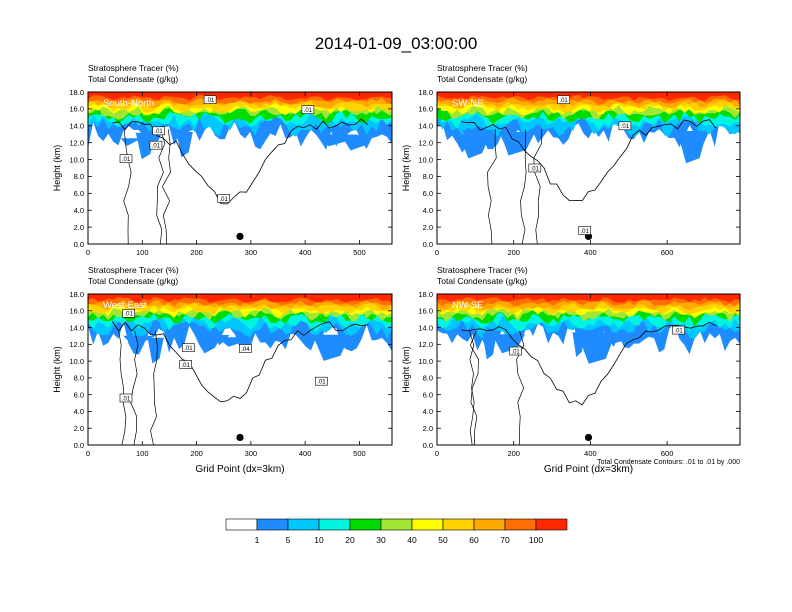  What do you see at coordinates (468, 103) in the screenshot?
I see `panel-label: SW-NE` at bounding box center [468, 103].